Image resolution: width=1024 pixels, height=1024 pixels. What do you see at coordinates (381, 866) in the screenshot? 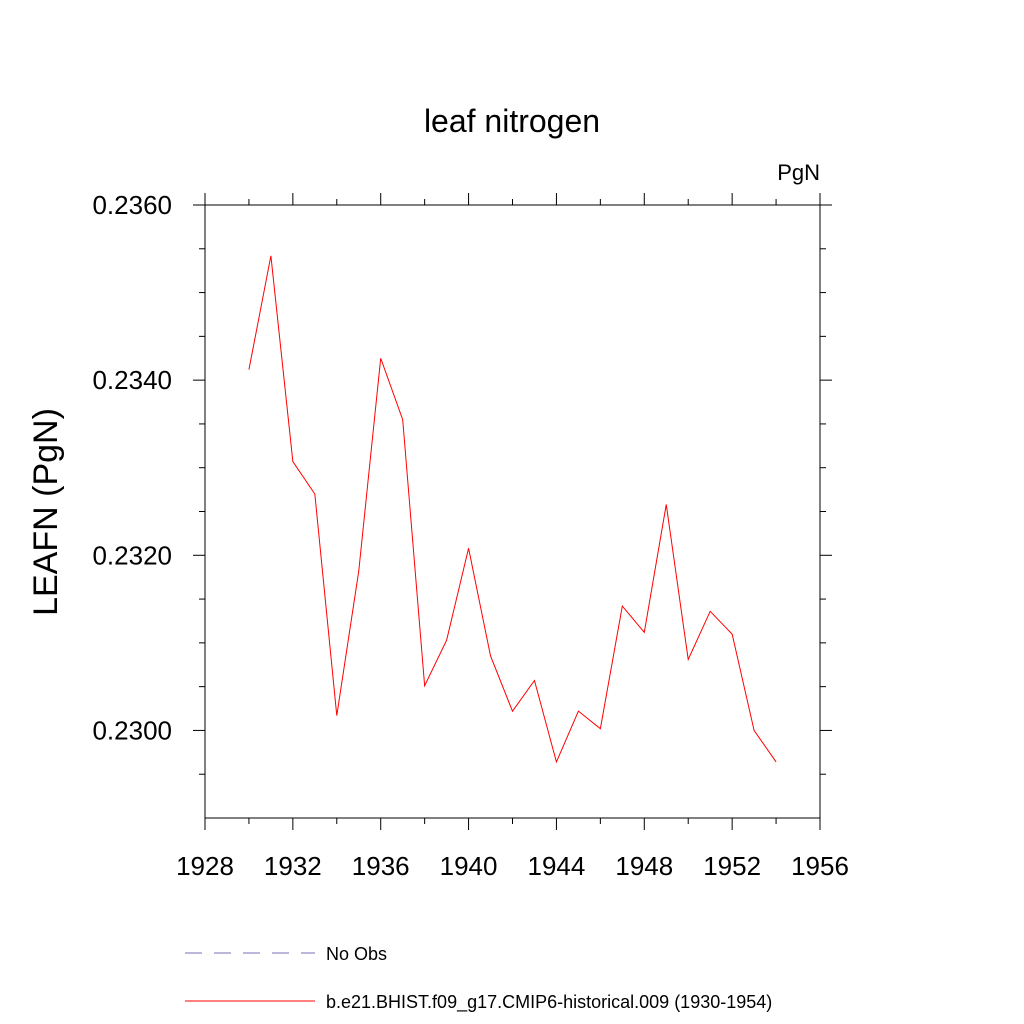
I see `x-tick-label: 1936` at bounding box center [381, 866].